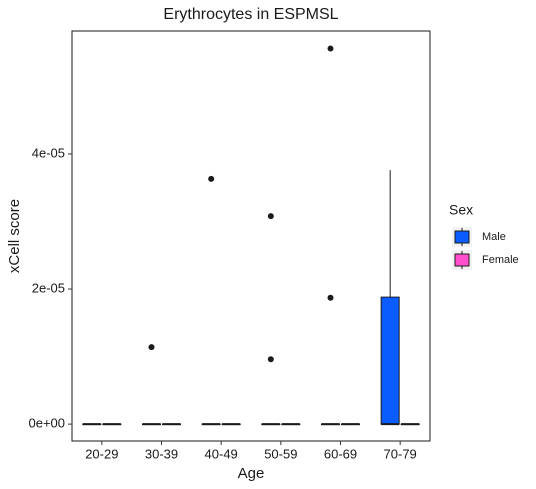 The width and height of the screenshot is (536, 489). Describe the element at coordinates (14, 236) in the screenshot. I see `y-axis-label: xCell score` at that location.